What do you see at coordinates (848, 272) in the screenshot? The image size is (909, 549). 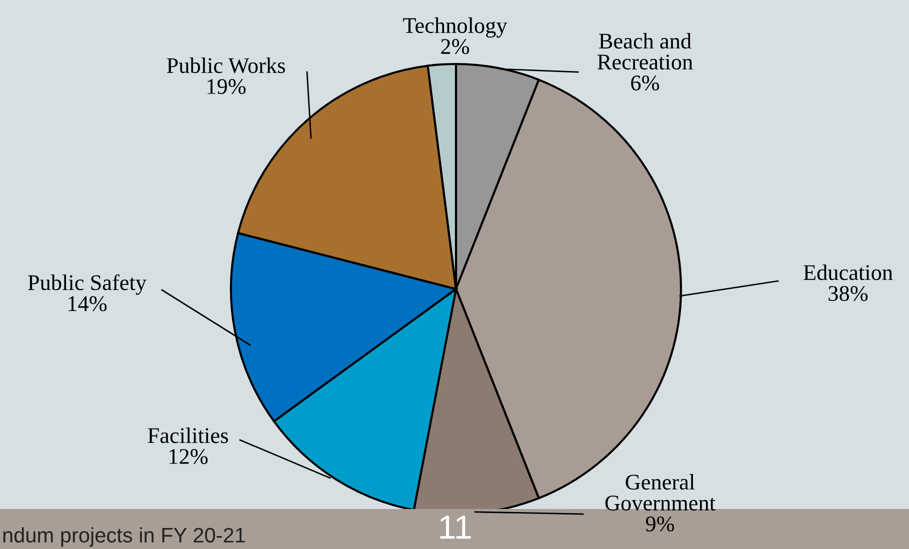 I see `slice-label: Education` at bounding box center [848, 272].